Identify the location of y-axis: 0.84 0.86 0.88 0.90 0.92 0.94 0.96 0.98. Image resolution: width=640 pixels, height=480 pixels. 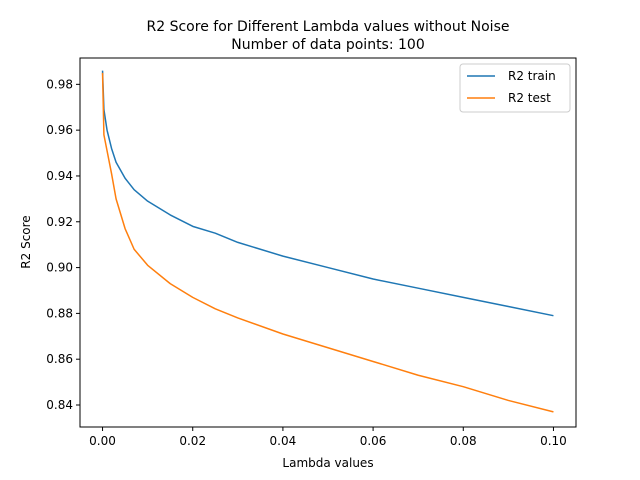
(63, 244).